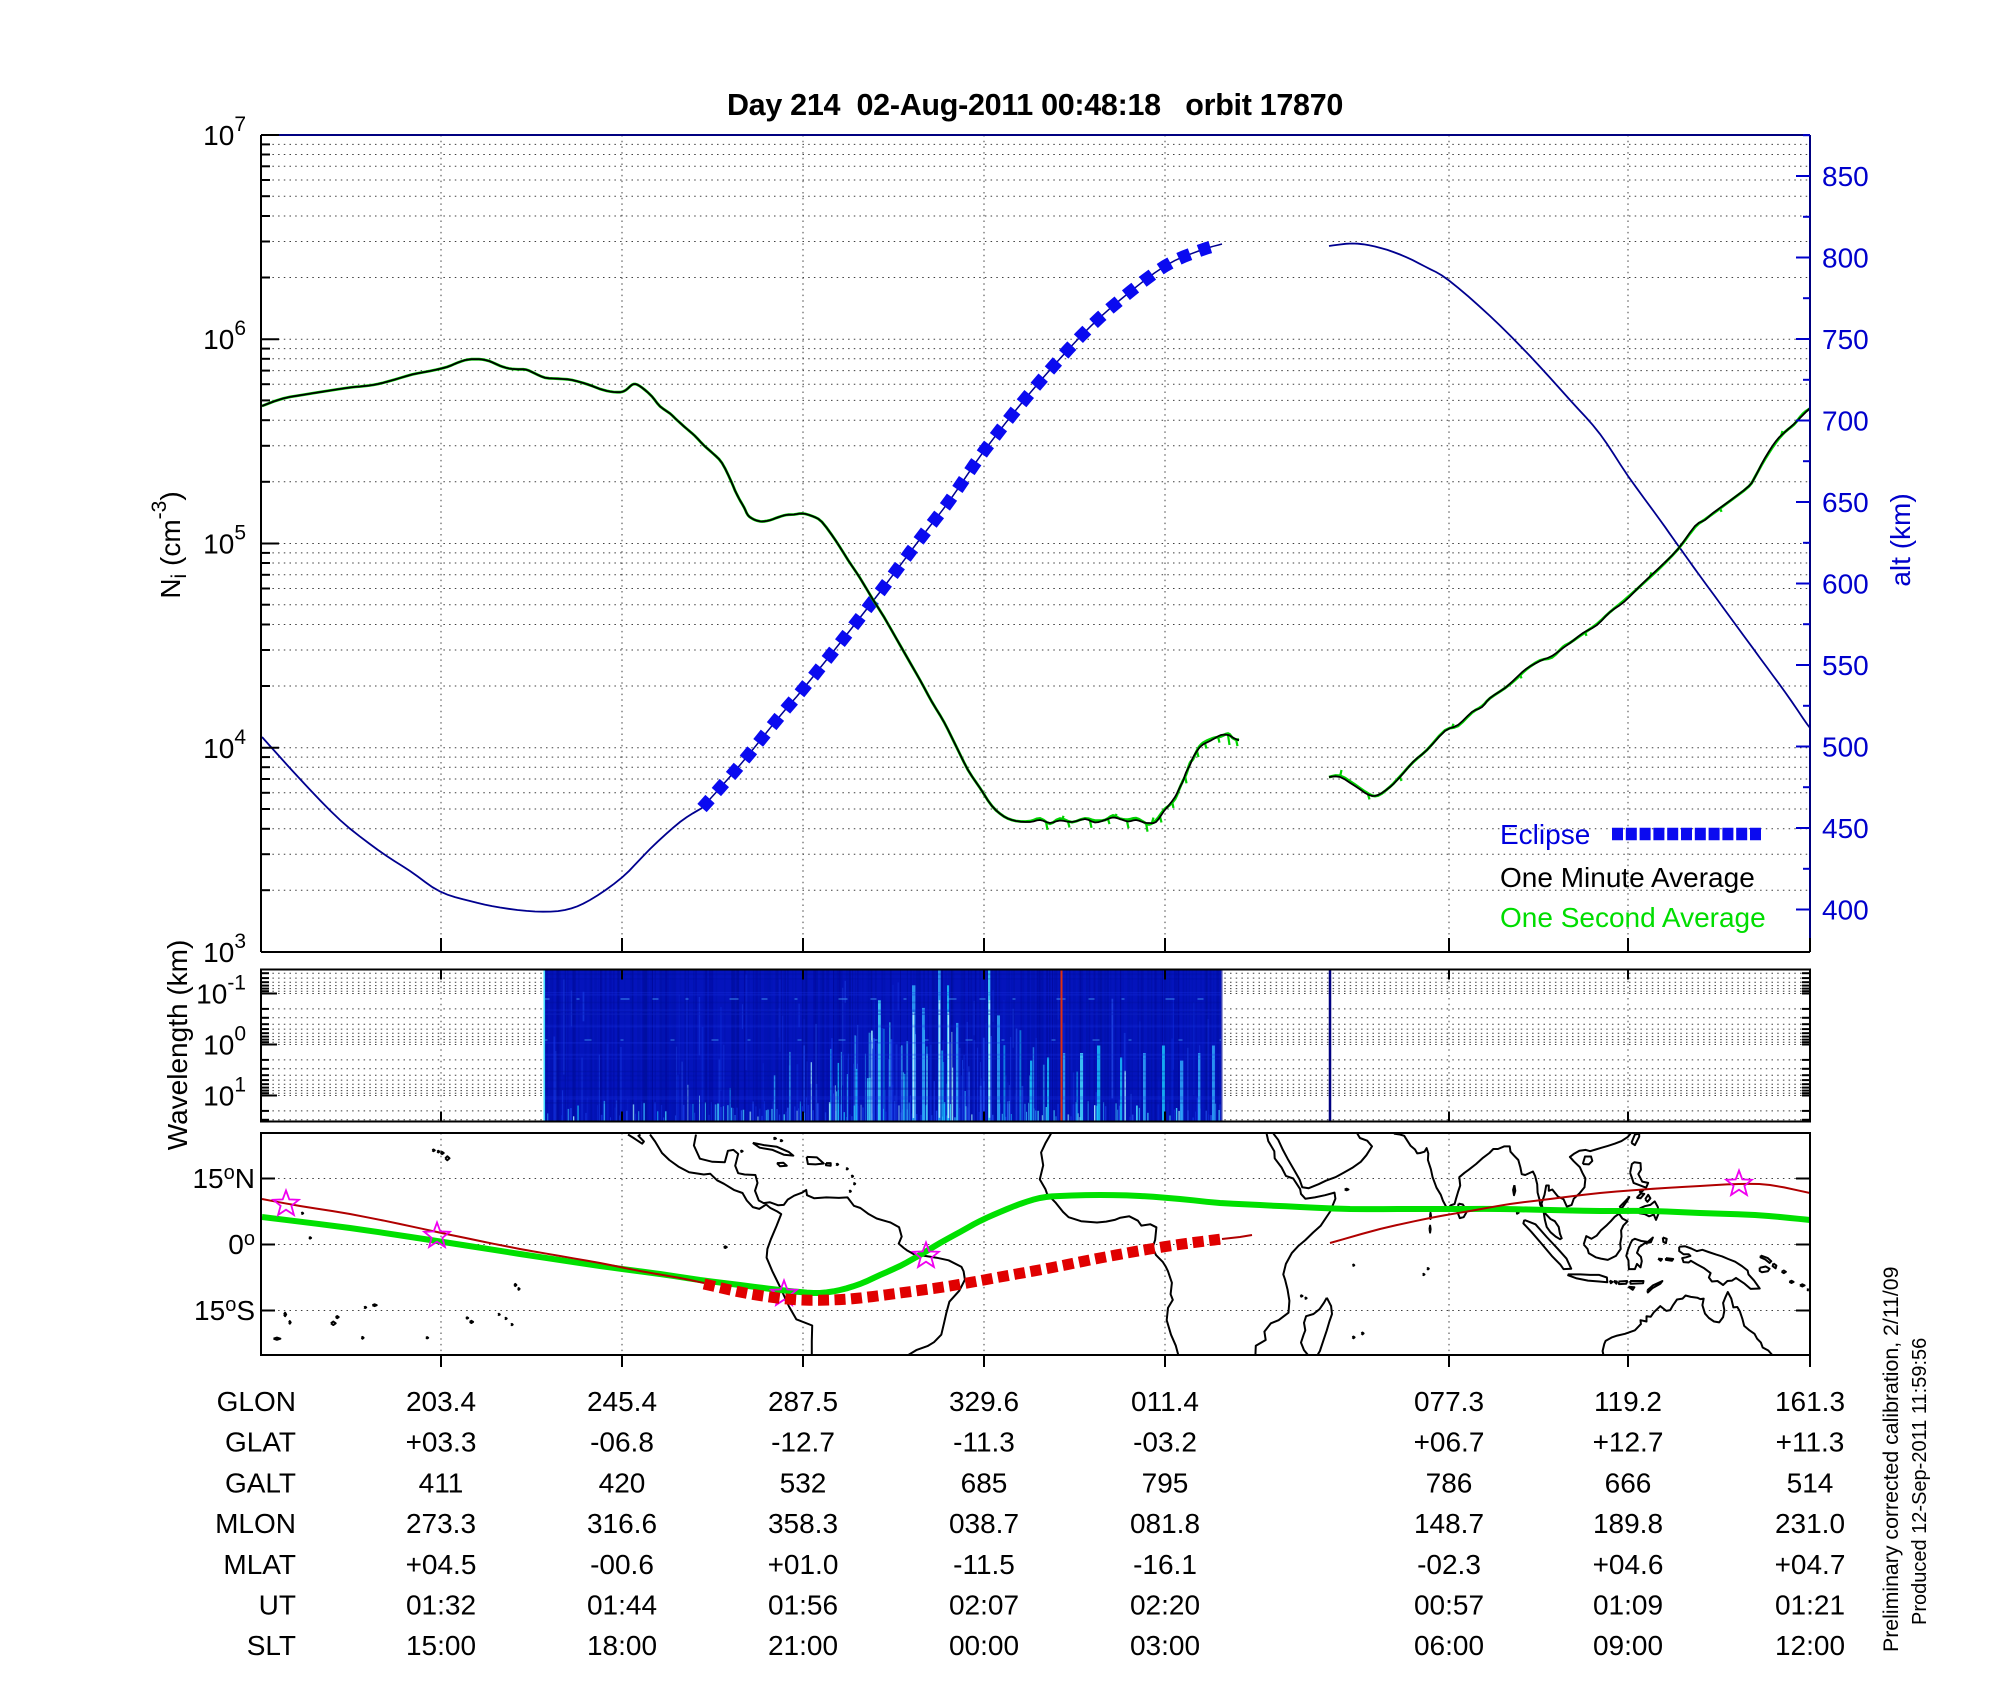  Describe the element at coordinates (1165, 1401) in the screenshot. I see `svg-text: 011.4` at that location.